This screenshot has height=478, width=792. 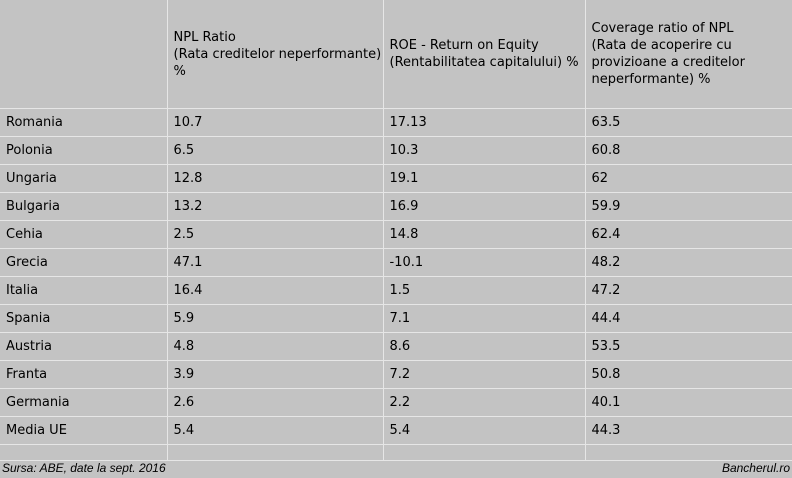 What do you see at coordinates (688, 234) in the screenshot?
I see `cell-coverage-ratio: 62.4` at bounding box center [688, 234].